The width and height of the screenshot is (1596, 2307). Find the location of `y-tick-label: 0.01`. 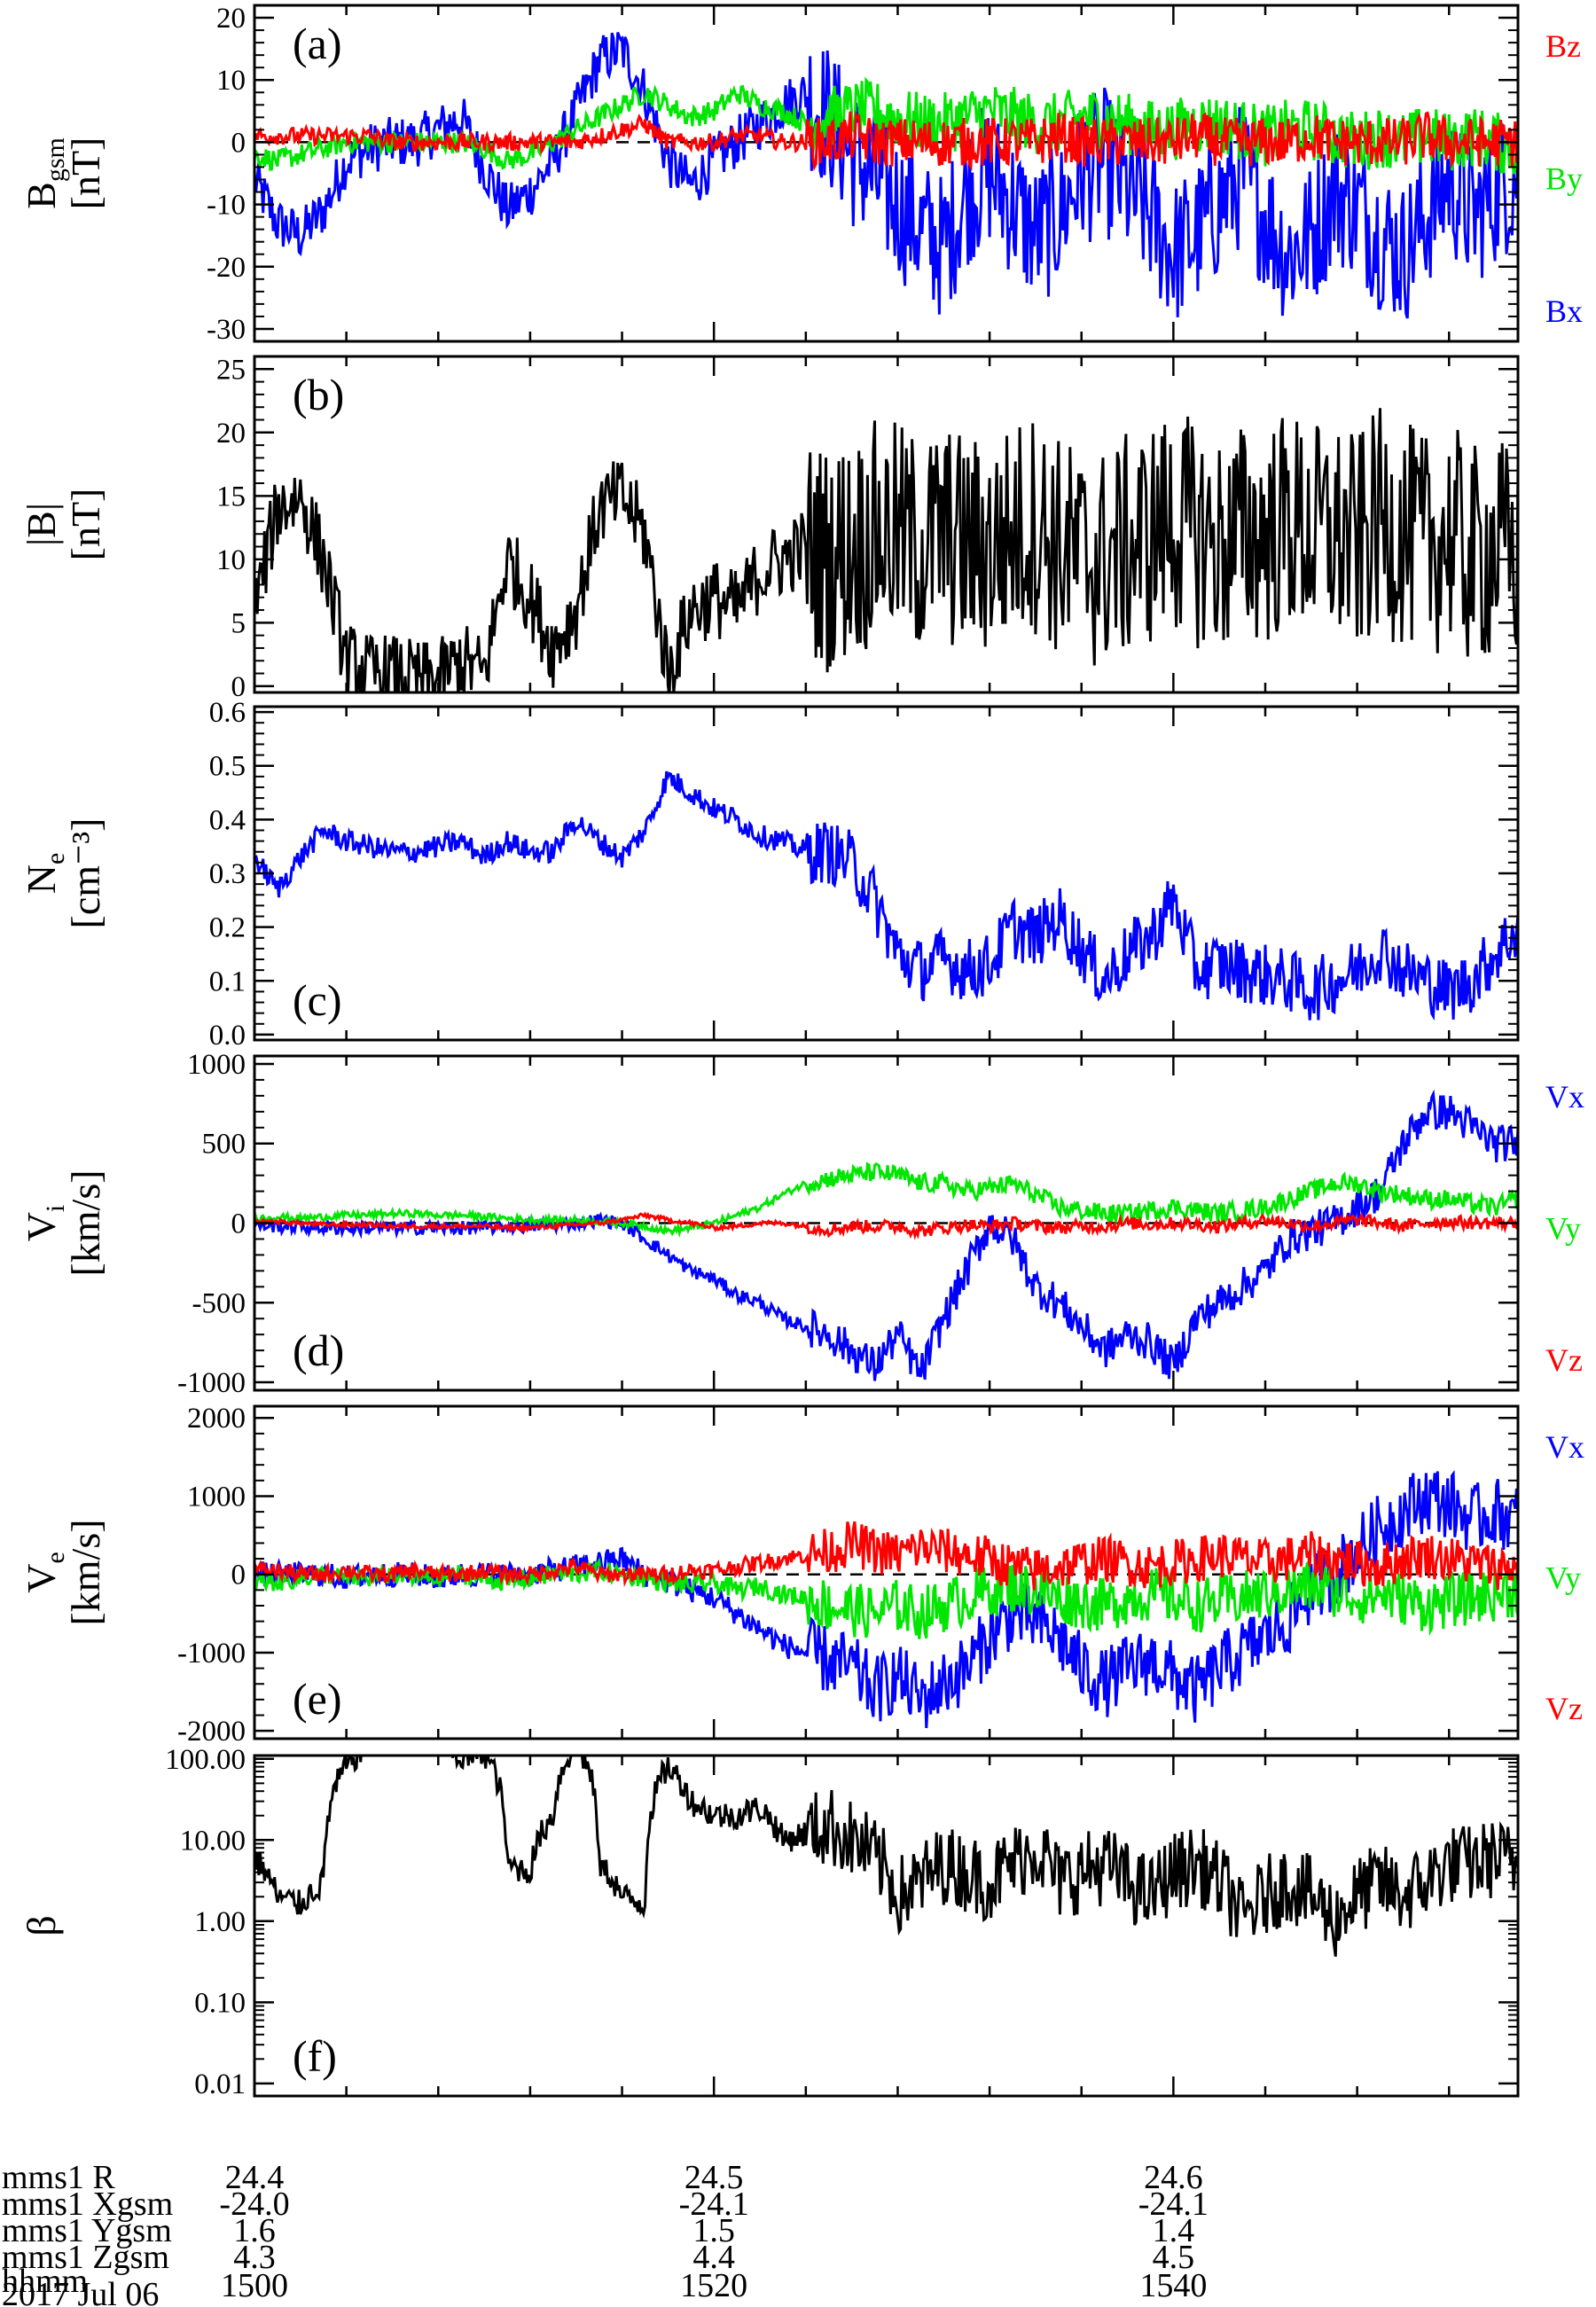

y-tick-label: 0.01 is located at coordinates (220, 2084).